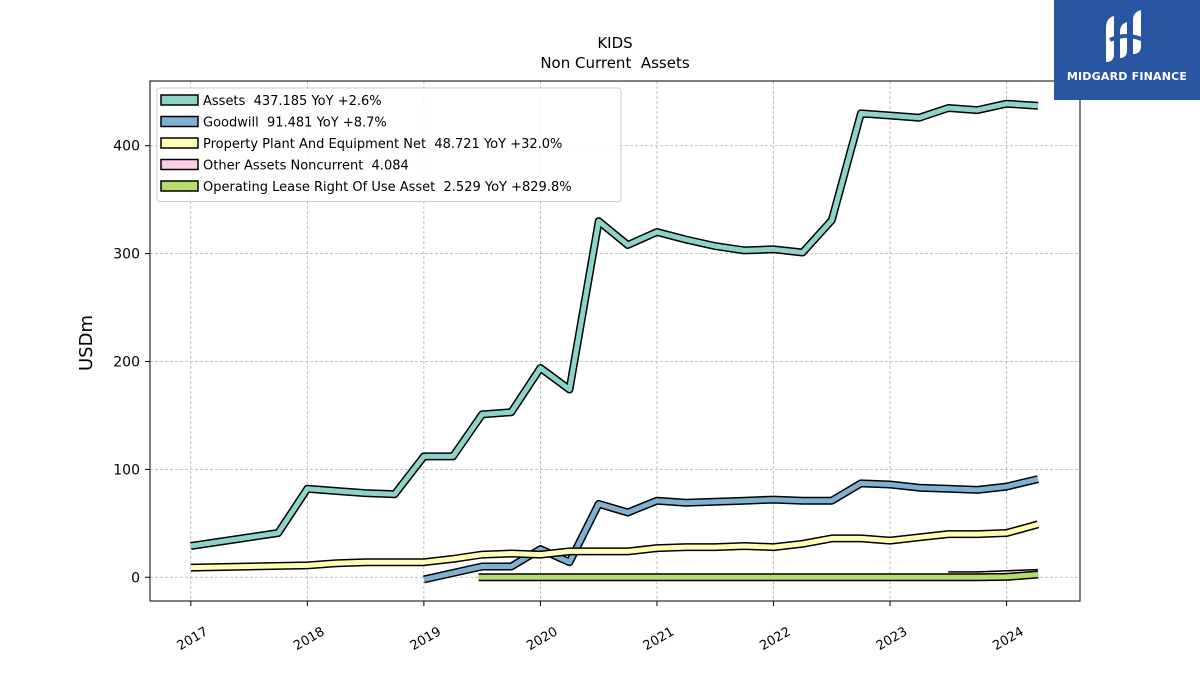  I want to click on y-tick-label: 0, so click(135, 578).